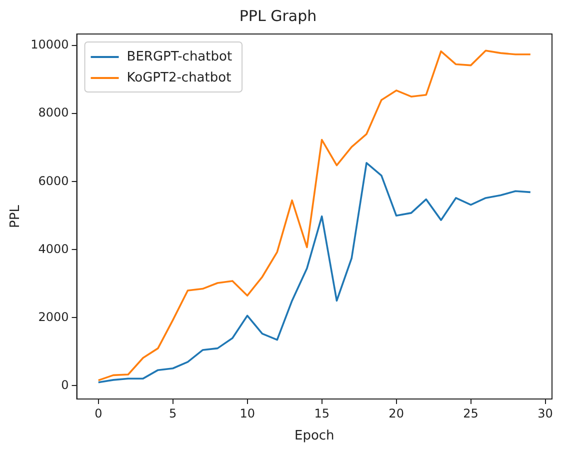 This screenshot has width=566, height=452. I want to click on chart-title: PPL Graph, so click(278, 15).